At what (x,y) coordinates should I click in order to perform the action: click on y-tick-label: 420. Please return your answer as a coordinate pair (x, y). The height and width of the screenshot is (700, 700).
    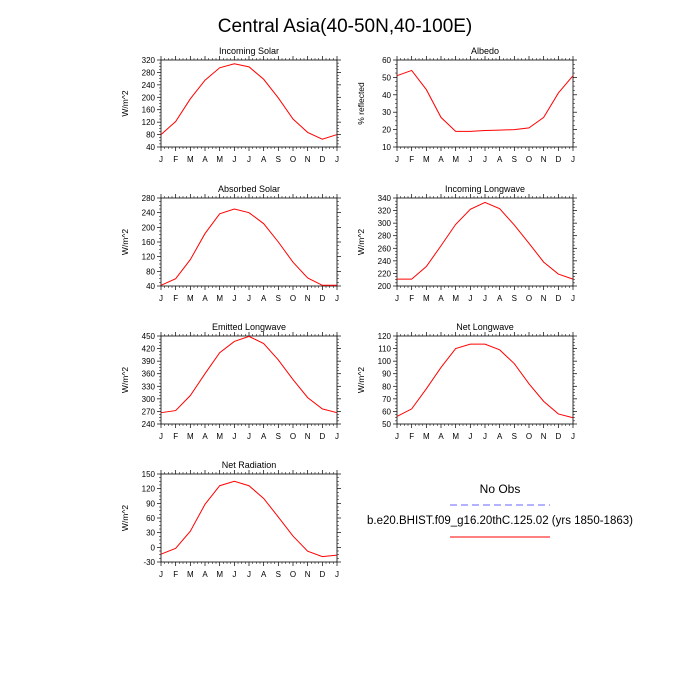
    Looking at the image, I should click on (149, 349).